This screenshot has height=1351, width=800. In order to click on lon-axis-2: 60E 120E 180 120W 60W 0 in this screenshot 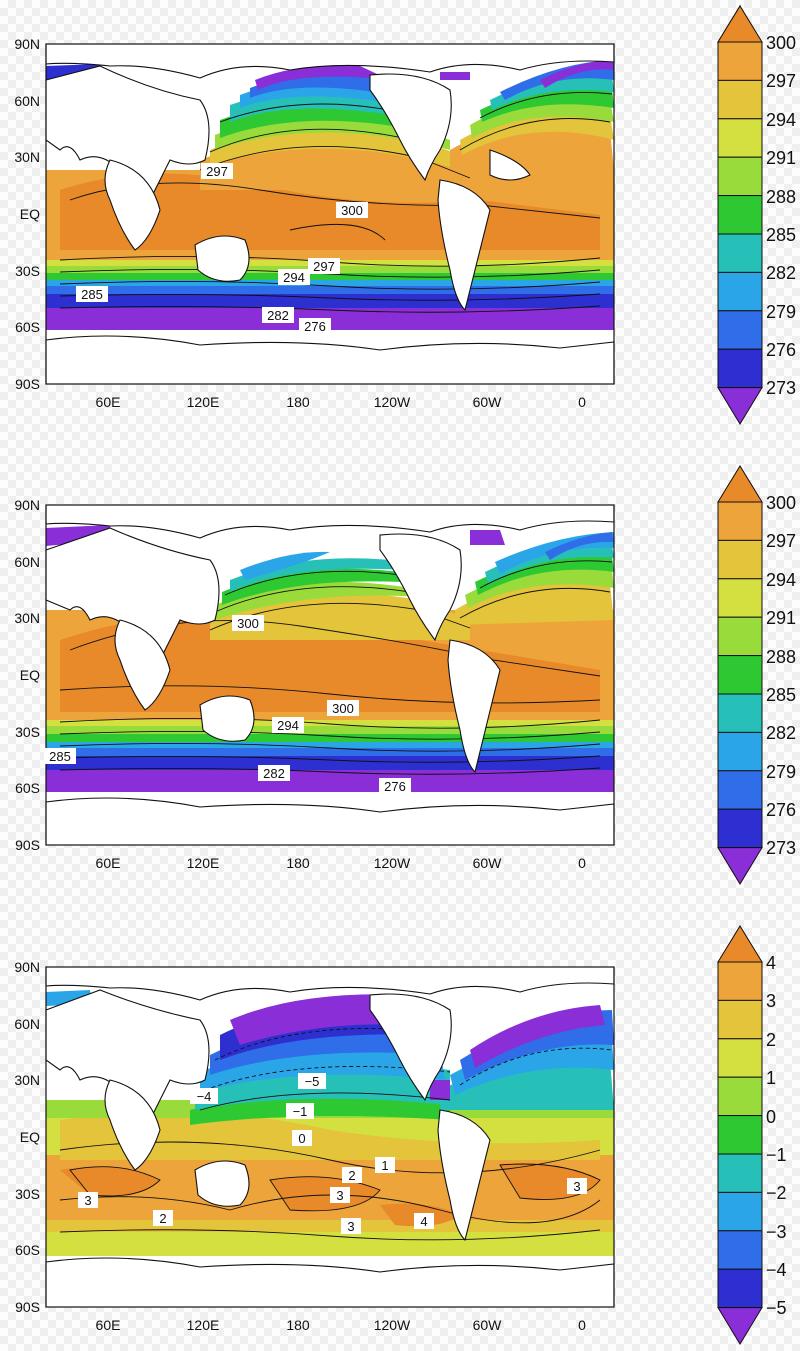, I will do `click(341, 863)`.